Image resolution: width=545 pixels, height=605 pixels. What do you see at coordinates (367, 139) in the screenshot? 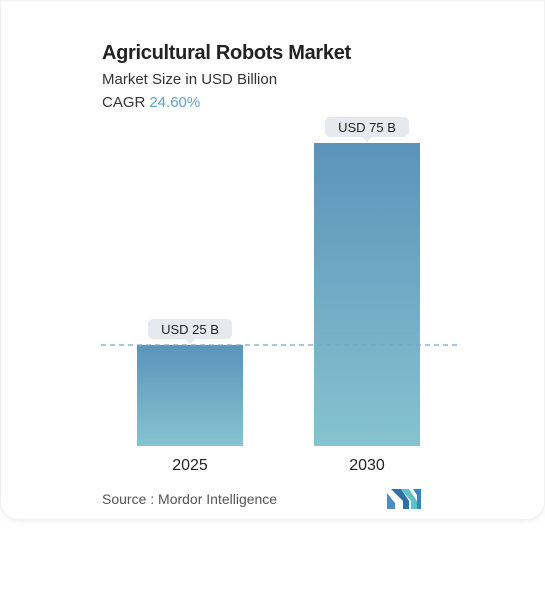
I see `data-label-pointer-2030` at bounding box center [367, 139].